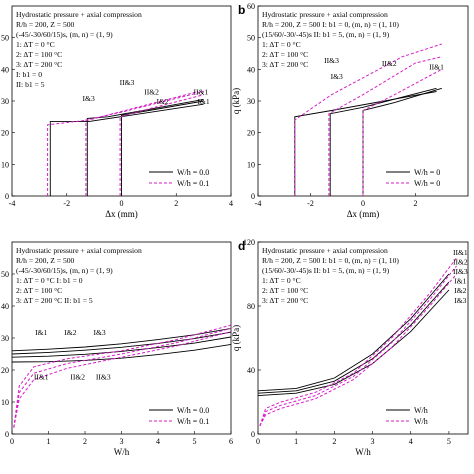 This screenshot has width=474, height=474. Describe the element at coordinates (30, 84) in the screenshot. I see `annotation-line: II: b1 = 5` at that location.